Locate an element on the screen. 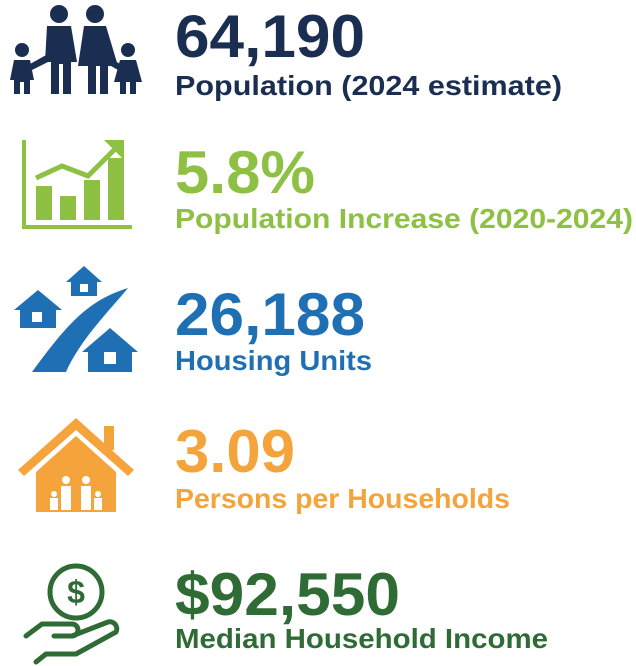 Image resolution: width=636 pixels, height=666 pixels. stat-label: Housing Units is located at coordinates (273, 360).